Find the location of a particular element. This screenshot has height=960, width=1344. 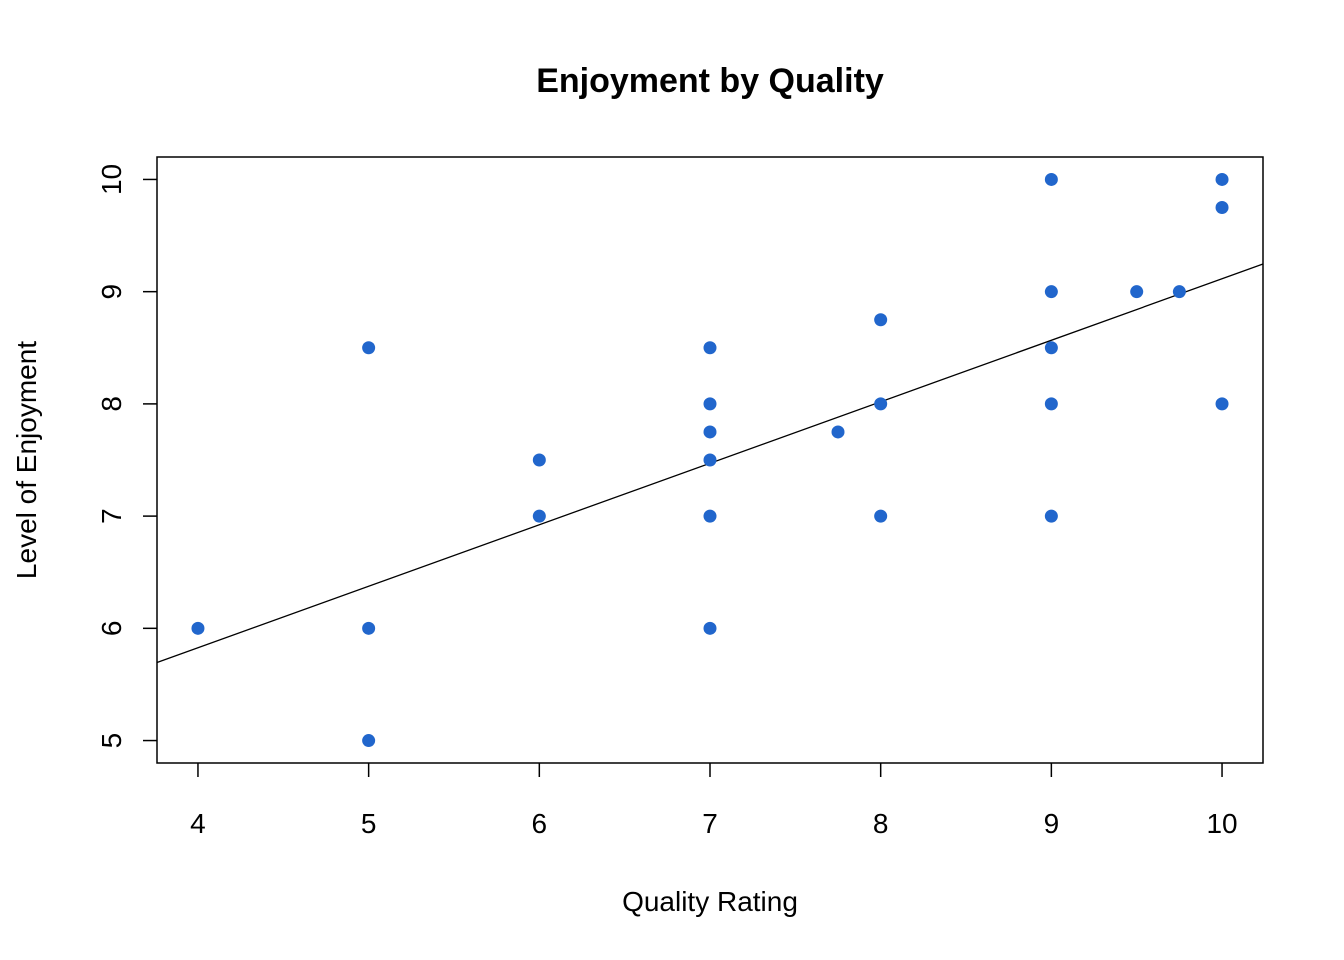

y-tick-label: 9 is located at coordinates (111, 292).